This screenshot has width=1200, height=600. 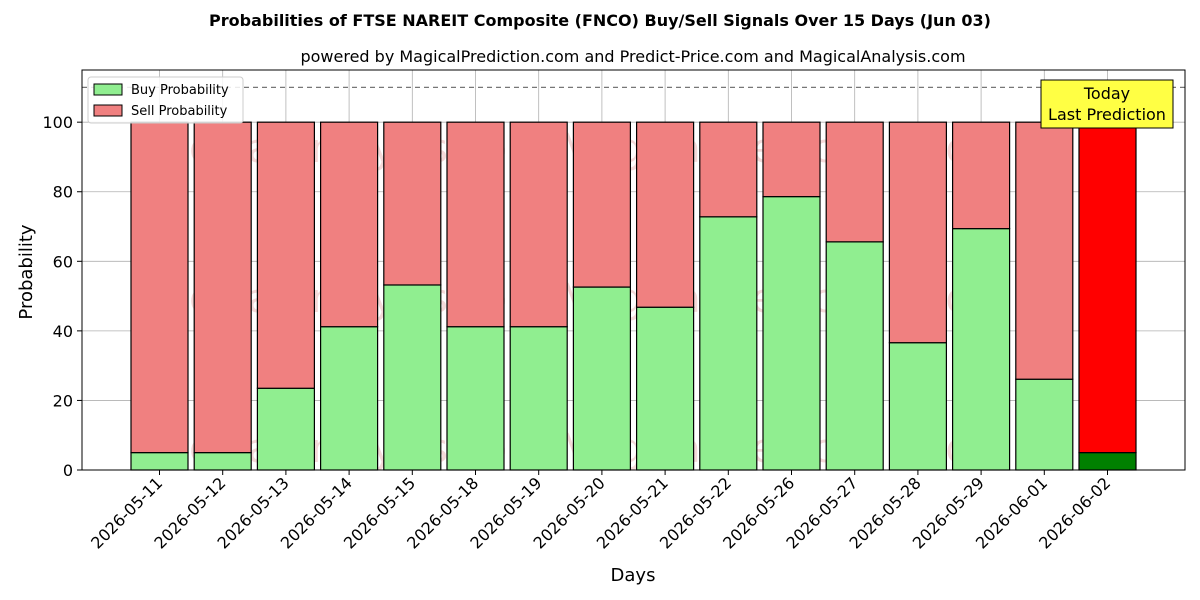 I want to click on y-tick-label: 40, so click(x=63, y=331).